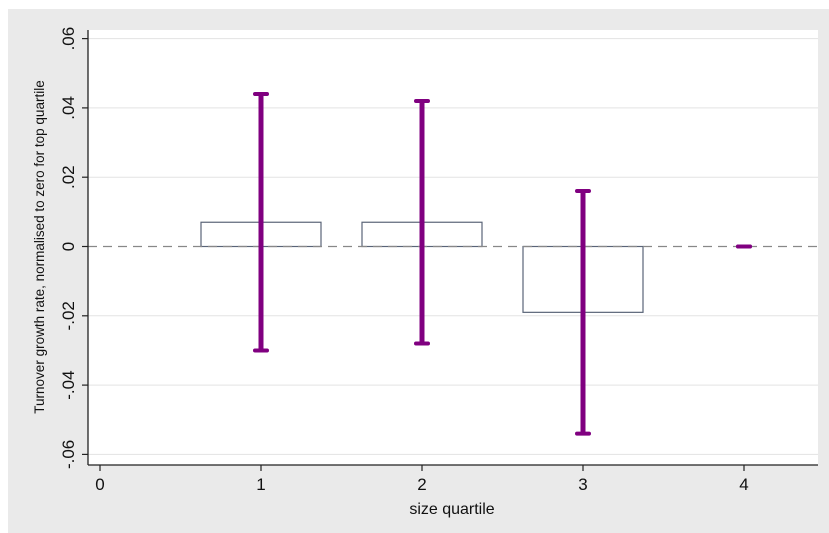  What do you see at coordinates (68, 177) in the screenshot?
I see `y-tick-label: .02` at bounding box center [68, 177].